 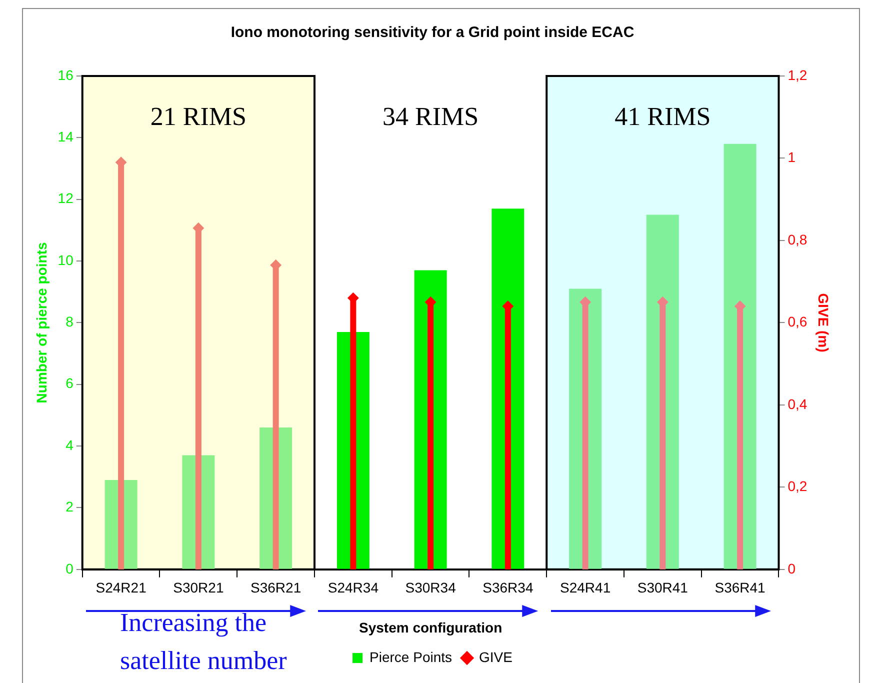 I want to click on legend-label: GIVE, so click(x=495, y=656).